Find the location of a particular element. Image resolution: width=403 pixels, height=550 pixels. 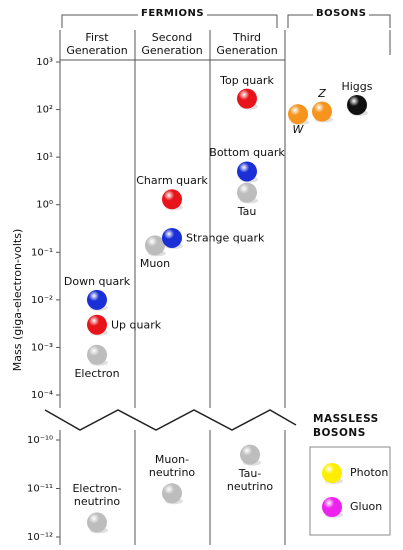

y2-tick-label: 10⁻¹⁰ is located at coordinates (40, 440).